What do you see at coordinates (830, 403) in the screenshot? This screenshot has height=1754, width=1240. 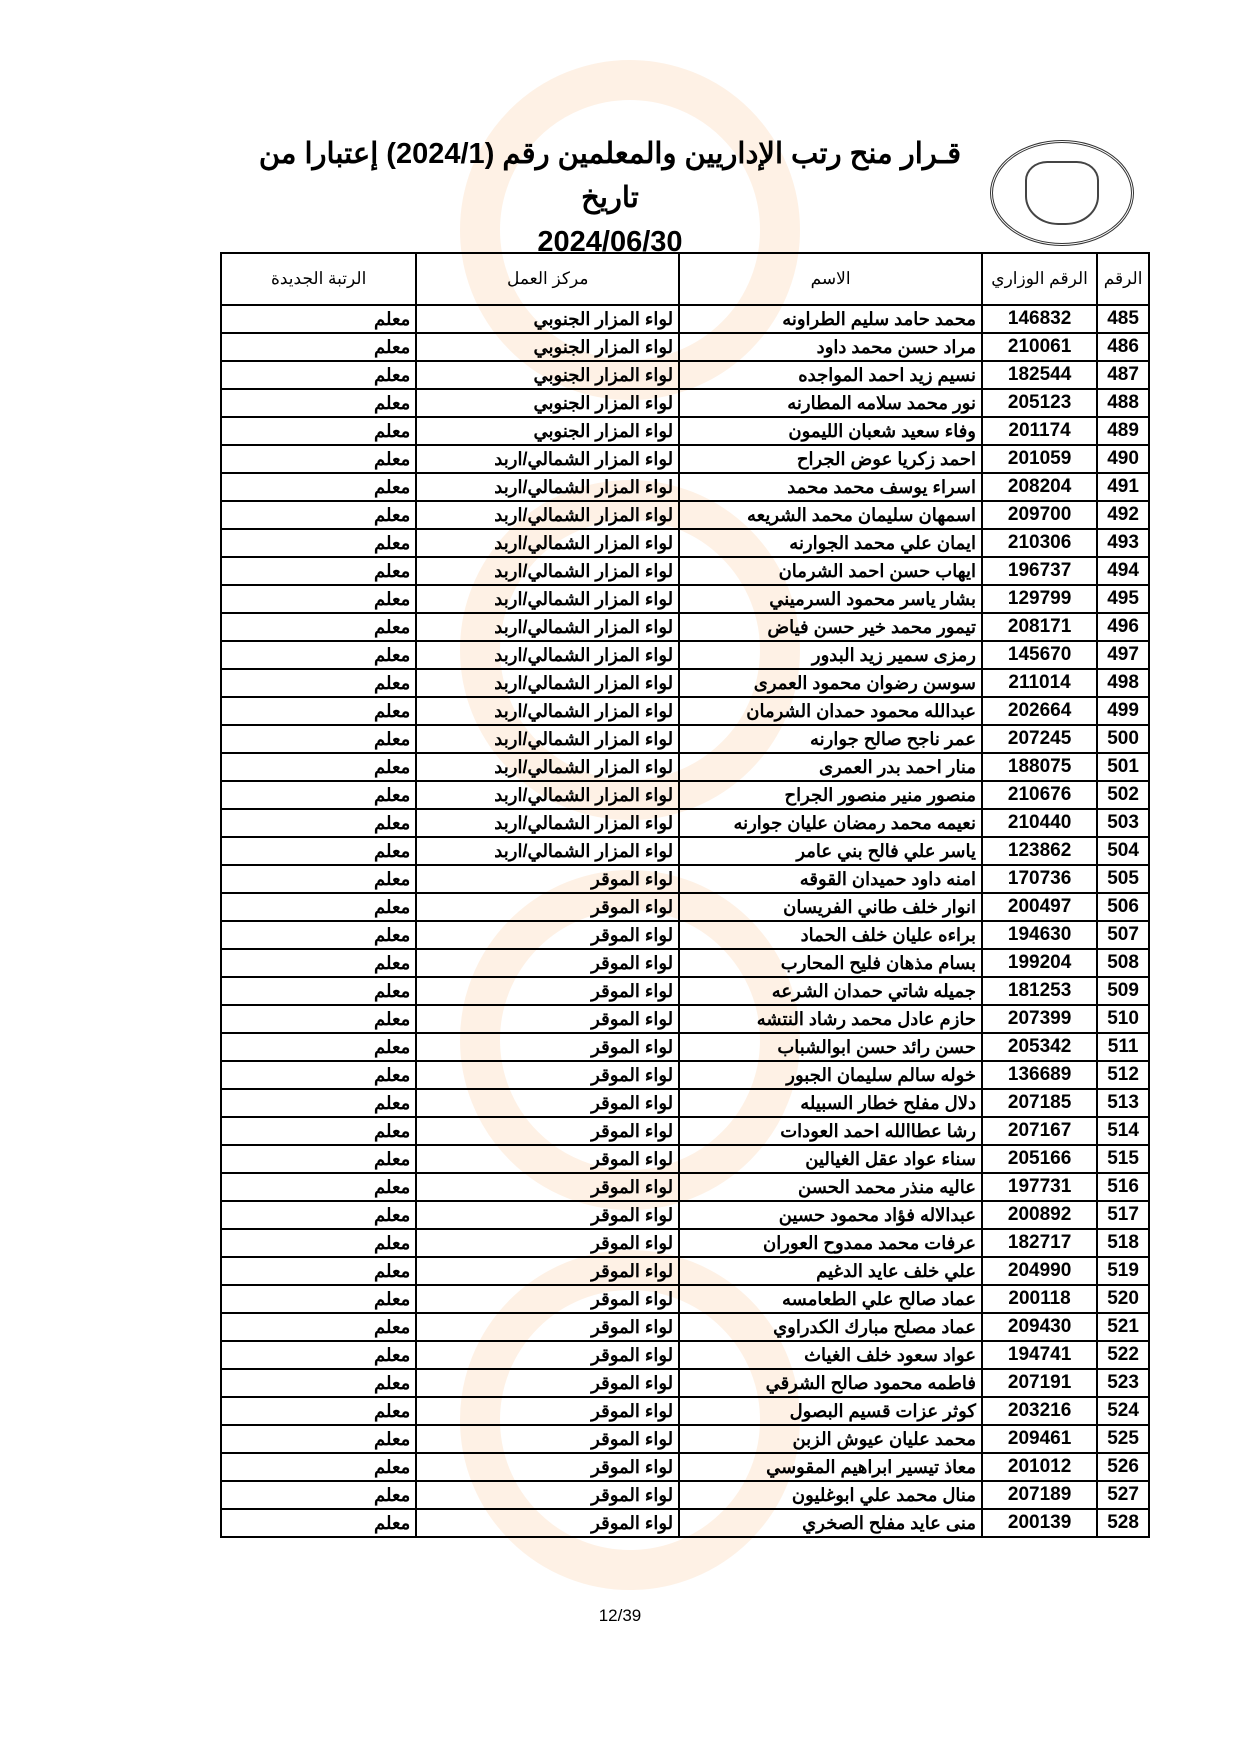 I see `employee-name-cell: نور محمد سلامه المطارنه` at bounding box center [830, 403].